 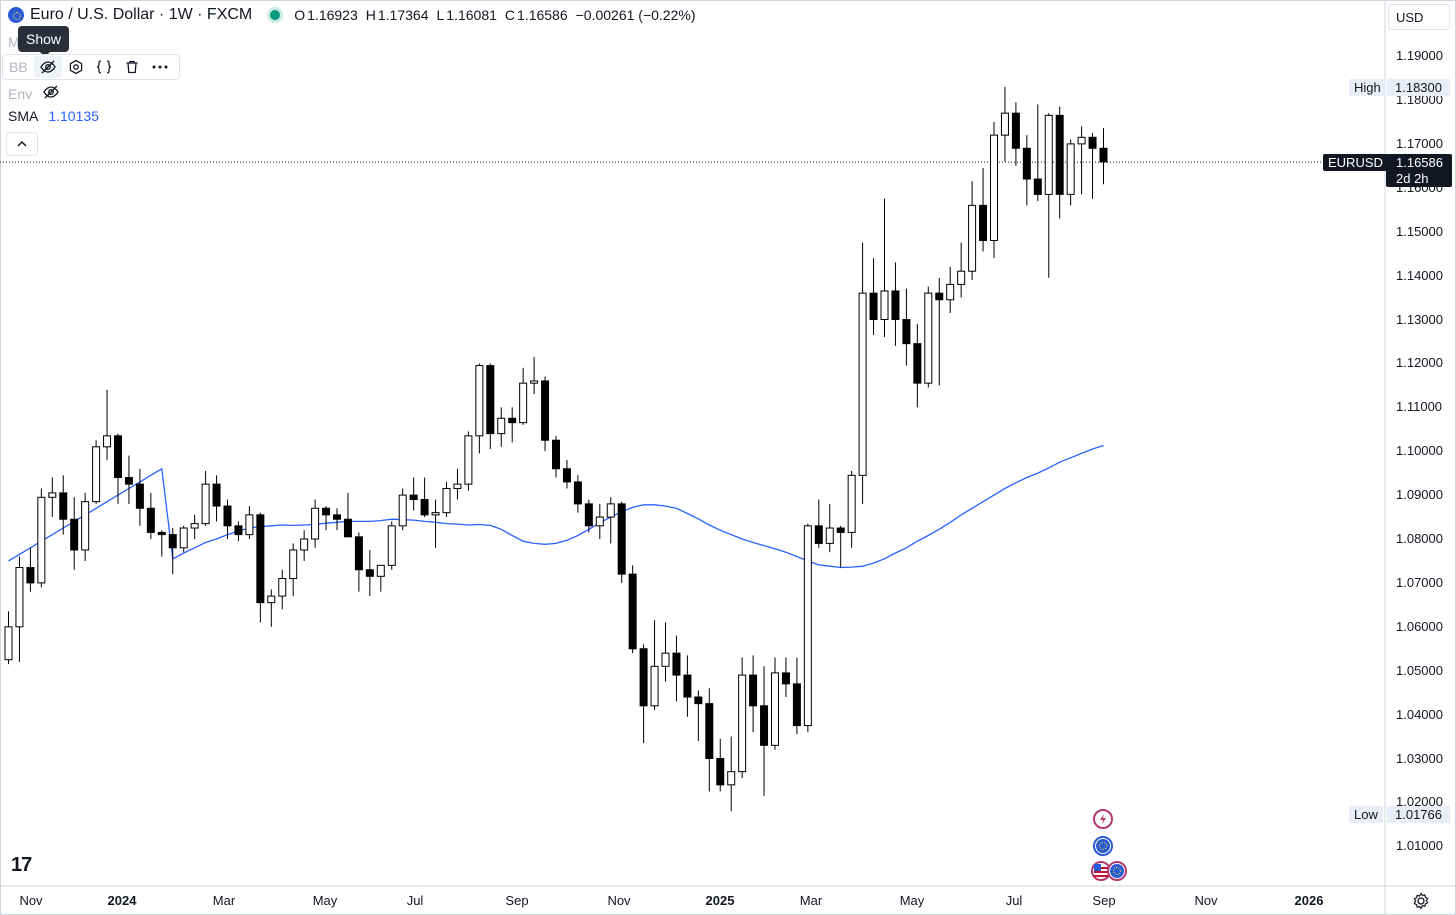 What do you see at coordinates (275, 15) in the screenshot?
I see `market-status-icon` at bounding box center [275, 15].